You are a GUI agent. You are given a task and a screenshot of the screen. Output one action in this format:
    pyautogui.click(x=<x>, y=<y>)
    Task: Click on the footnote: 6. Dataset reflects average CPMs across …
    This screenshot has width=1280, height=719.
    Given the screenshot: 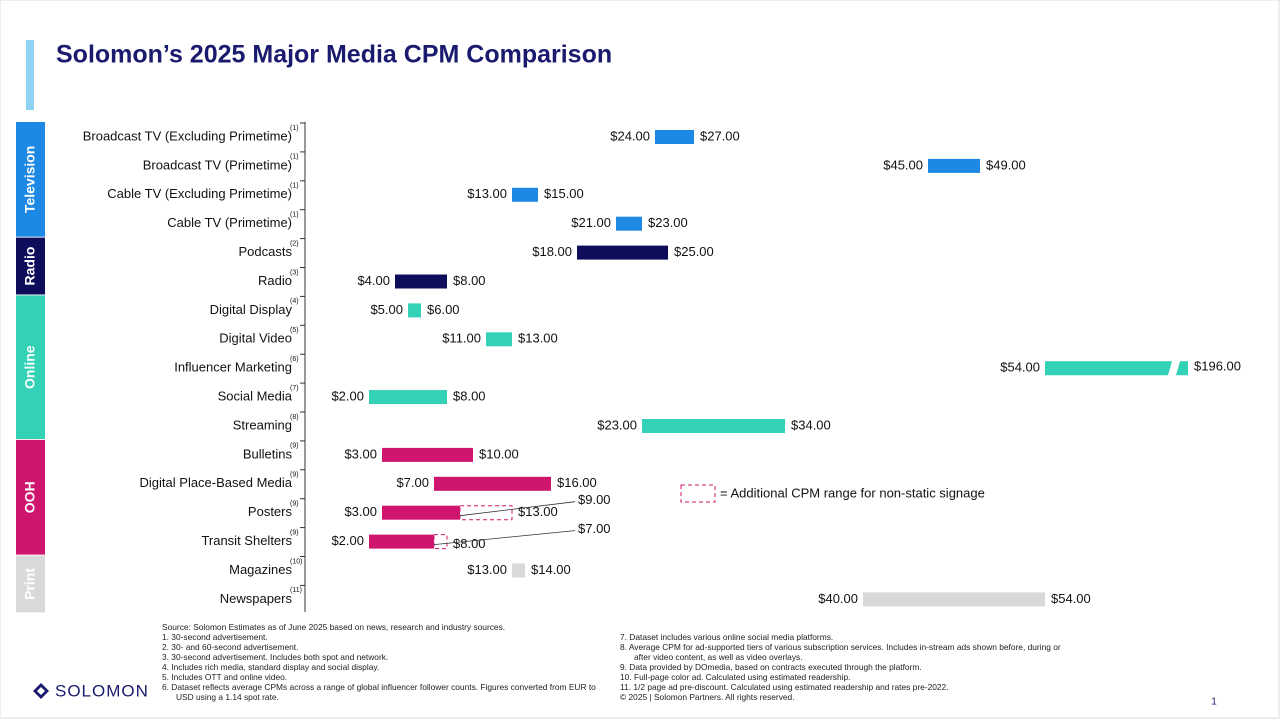 What is the action you would take?
    pyautogui.click(x=379, y=692)
    